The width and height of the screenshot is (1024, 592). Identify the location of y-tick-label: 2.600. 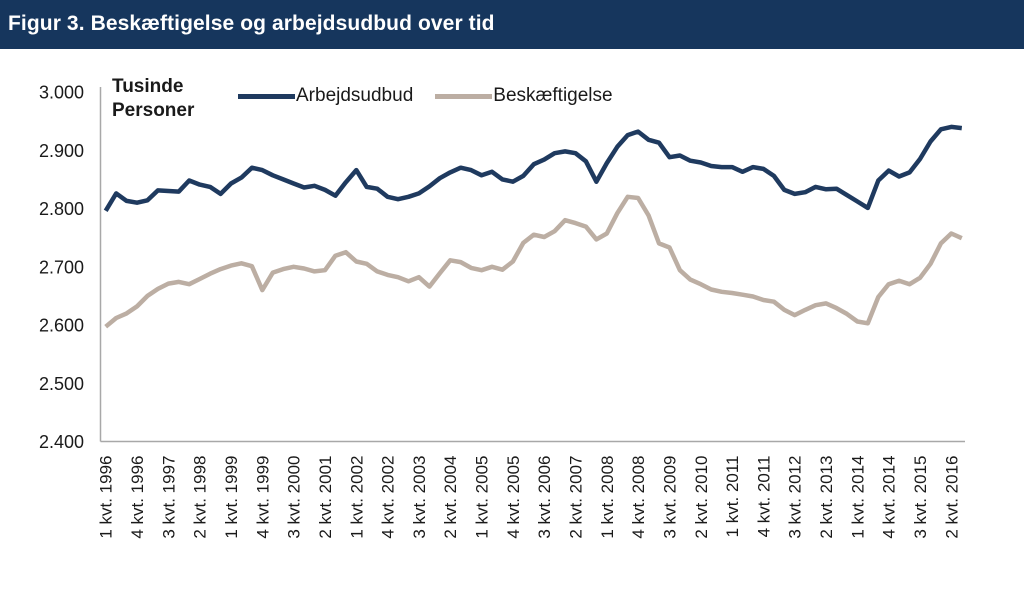
(61, 326).